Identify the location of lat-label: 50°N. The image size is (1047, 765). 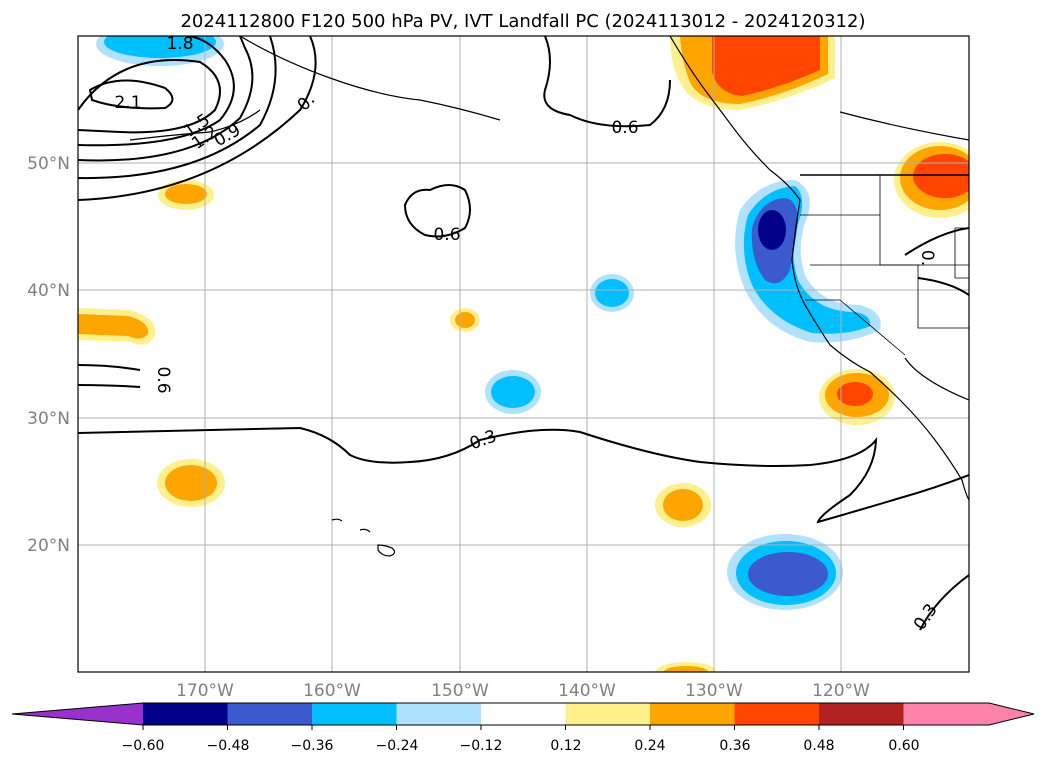
(48, 164).